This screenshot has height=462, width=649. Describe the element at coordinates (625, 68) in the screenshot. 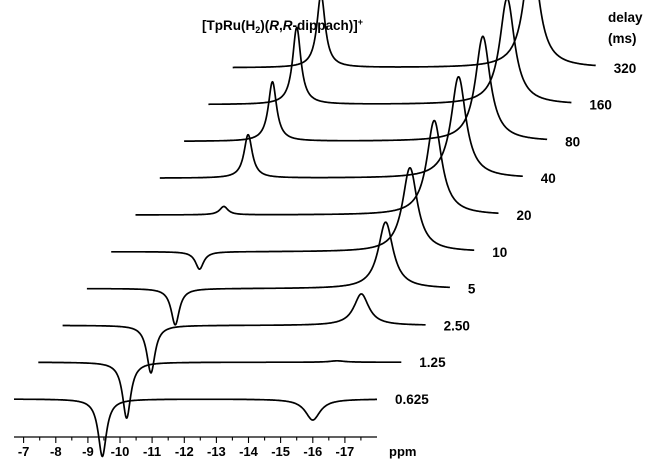

I see `delay-label-320: 320` at that location.